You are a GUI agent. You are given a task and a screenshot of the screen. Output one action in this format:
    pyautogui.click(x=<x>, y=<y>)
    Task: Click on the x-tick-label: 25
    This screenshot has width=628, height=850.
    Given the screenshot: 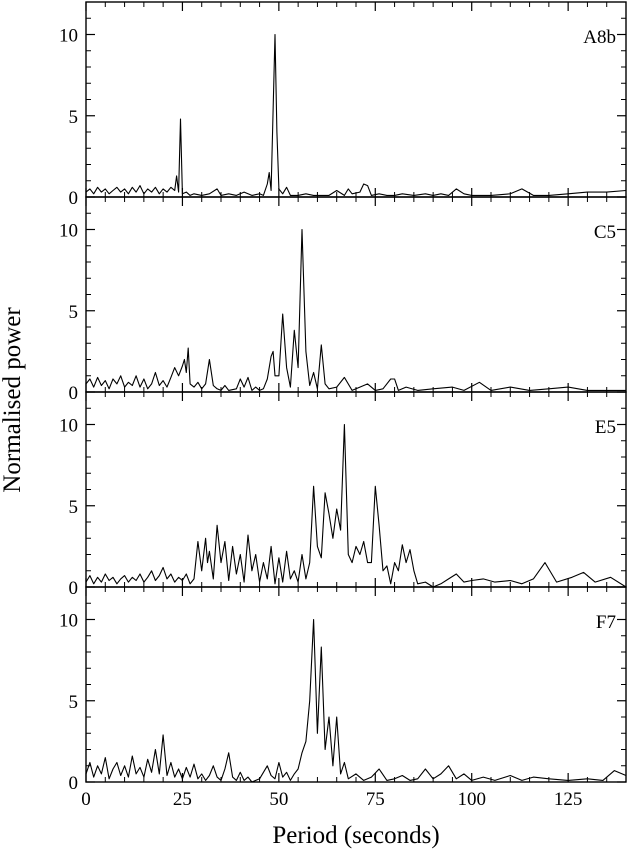 What is the action you would take?
    pyautogui.click(x=182, y=799)
    